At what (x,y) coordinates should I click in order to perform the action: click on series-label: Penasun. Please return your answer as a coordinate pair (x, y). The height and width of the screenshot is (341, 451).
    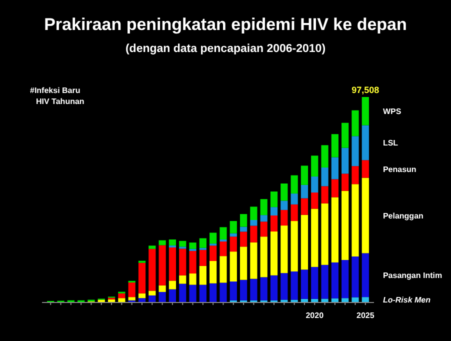
    Looking at the image, I should click on (399, 169).